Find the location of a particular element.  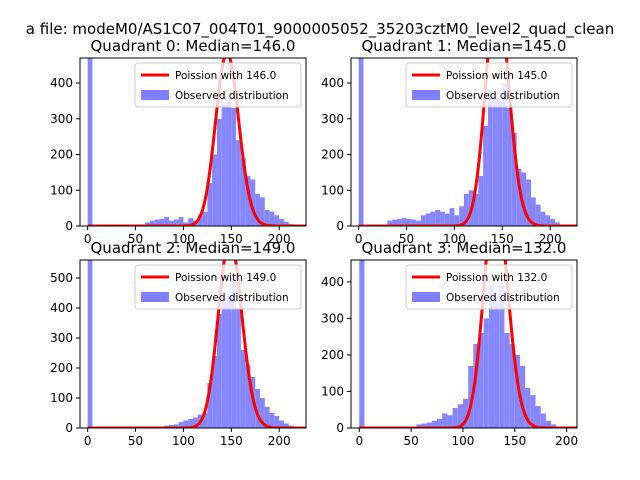

legend-label-fit: Poission with 149.0 is located at coordinates (225, 278).